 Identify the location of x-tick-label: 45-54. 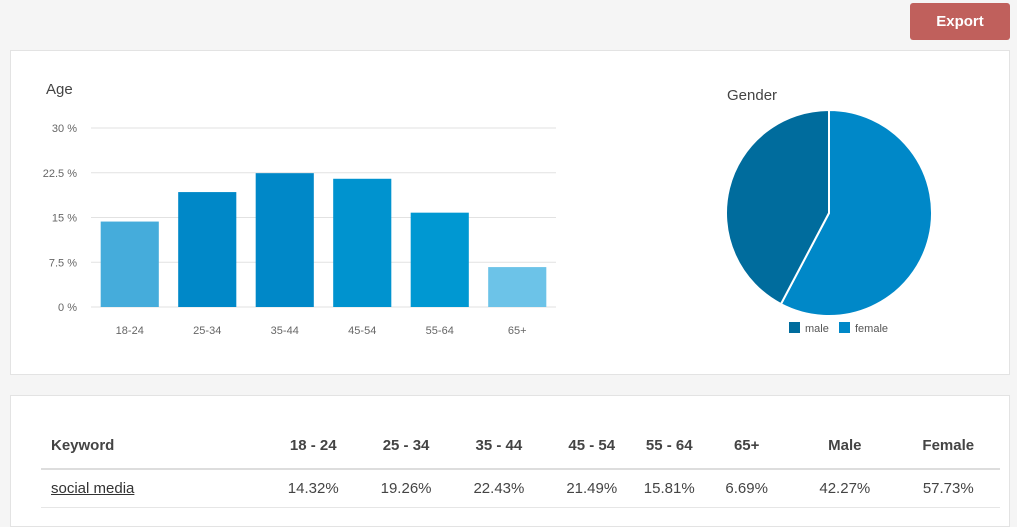
(362, 331).